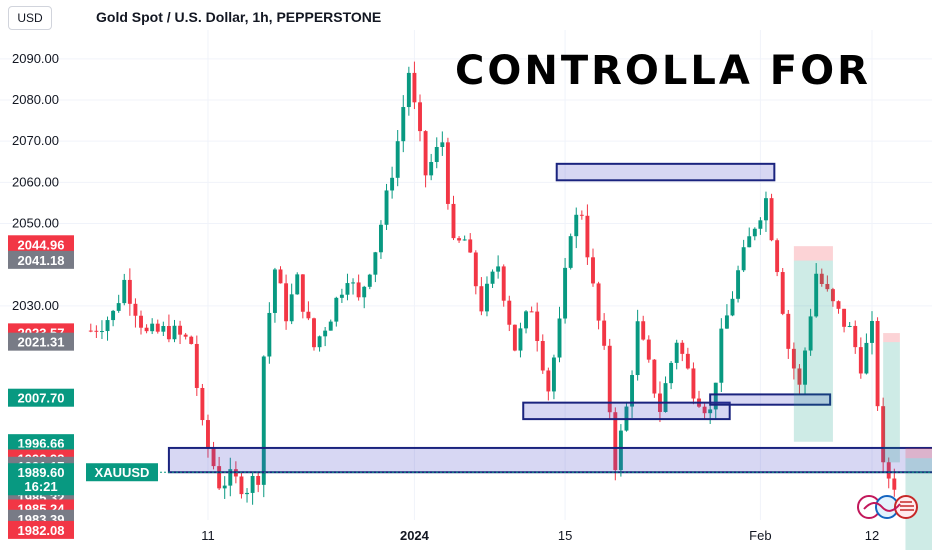 The height and width of the screenshot is (550, 932). I want to click on zone-box, so click(549, 460).